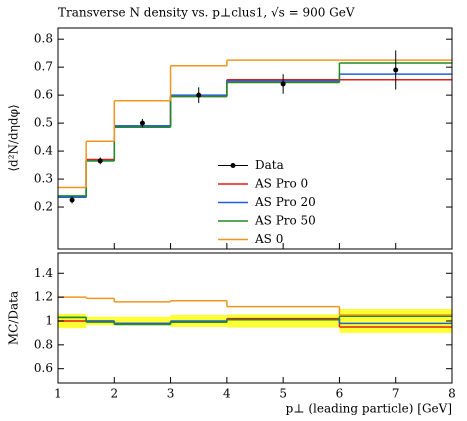 The height and width of the screenshot is (421, 467). What do you see at coordinates (43, 123) in the screenshot?
I see `y-tick-label: 0.5` at bounding box center [43, 123].